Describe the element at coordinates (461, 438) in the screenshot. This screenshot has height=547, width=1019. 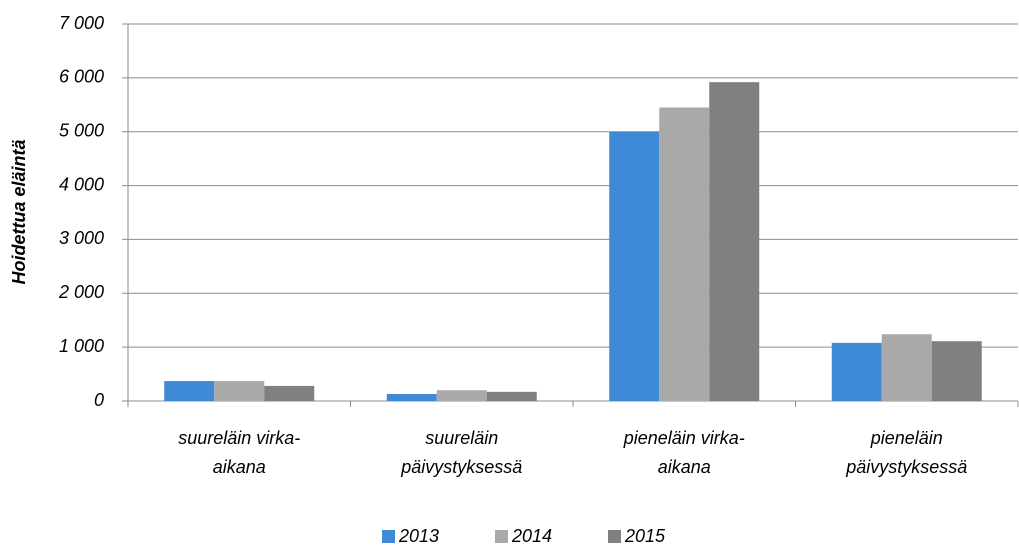
I see `x-tick-label: suureläin` at that location.